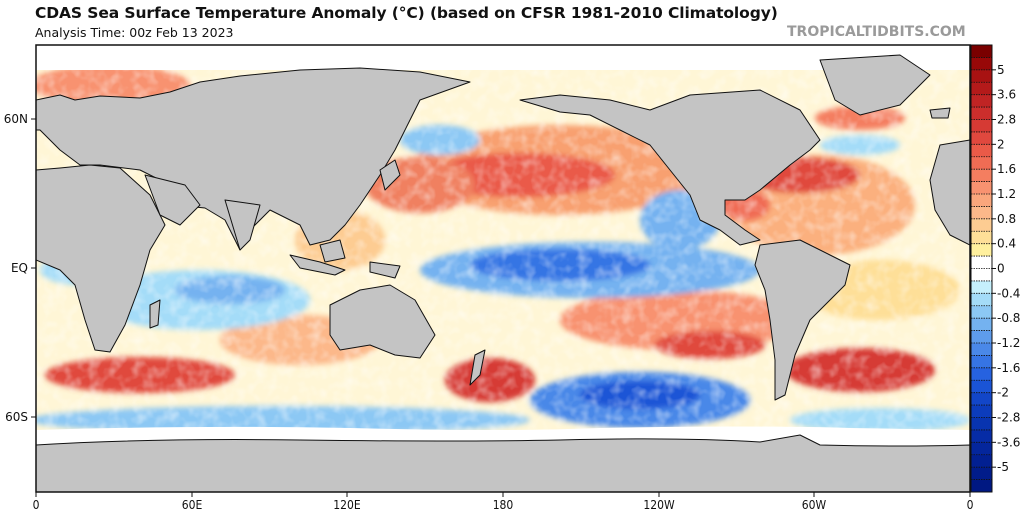 This screenshot has width=1024, height=512. Describe the element at coordinates (134, 32) in the screenshot. I see `analysis-time: Analysis Time: 00z Feb 13 2023` at that location.